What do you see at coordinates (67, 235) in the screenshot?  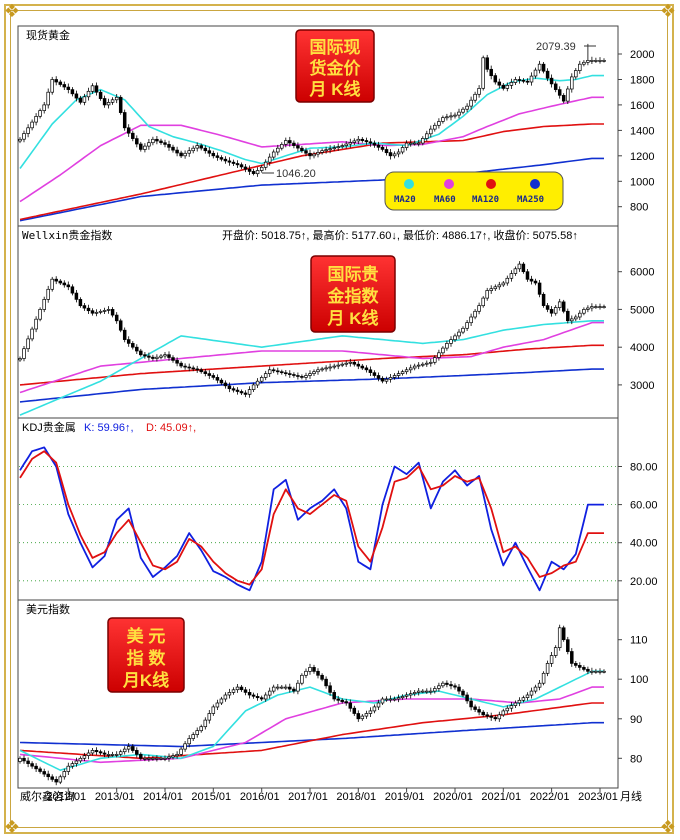 I see `index-panel-title: Wellxin贵金指数` at bounding box center [67, 235].